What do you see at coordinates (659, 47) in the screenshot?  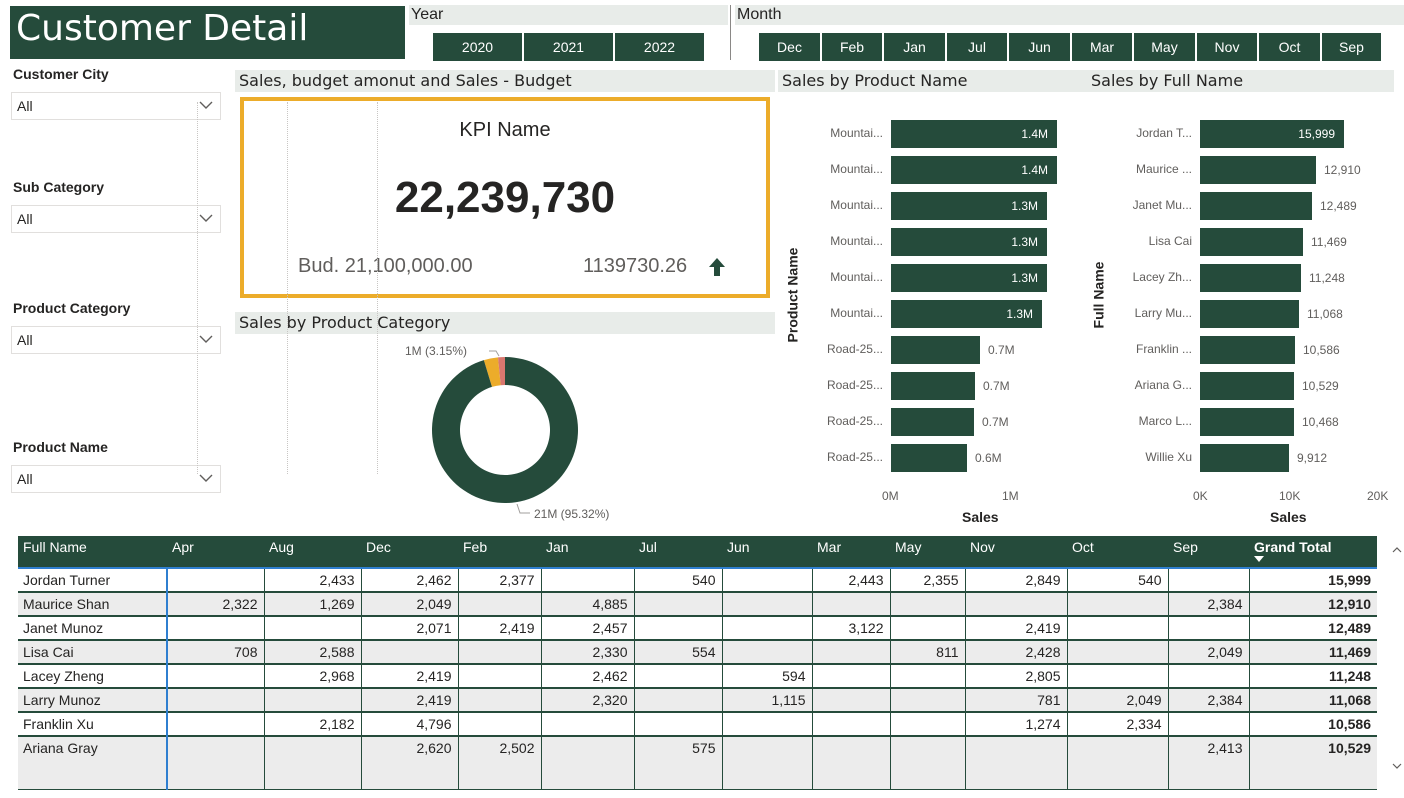 I see `year-option-2022: 2022` at bounding box center [659, 47].